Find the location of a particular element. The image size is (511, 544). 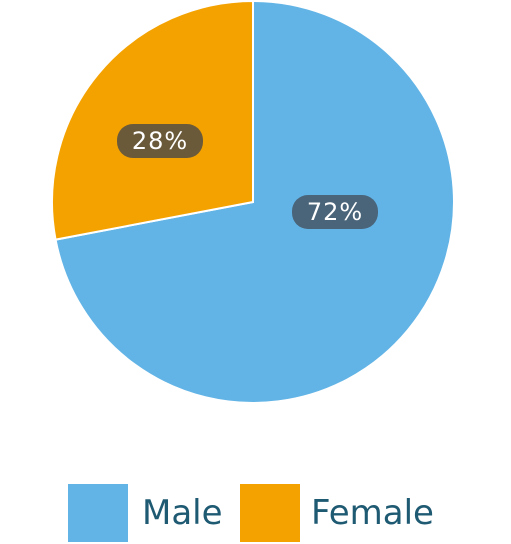

legend-label-male: Male is located at coordinates (182, 513).